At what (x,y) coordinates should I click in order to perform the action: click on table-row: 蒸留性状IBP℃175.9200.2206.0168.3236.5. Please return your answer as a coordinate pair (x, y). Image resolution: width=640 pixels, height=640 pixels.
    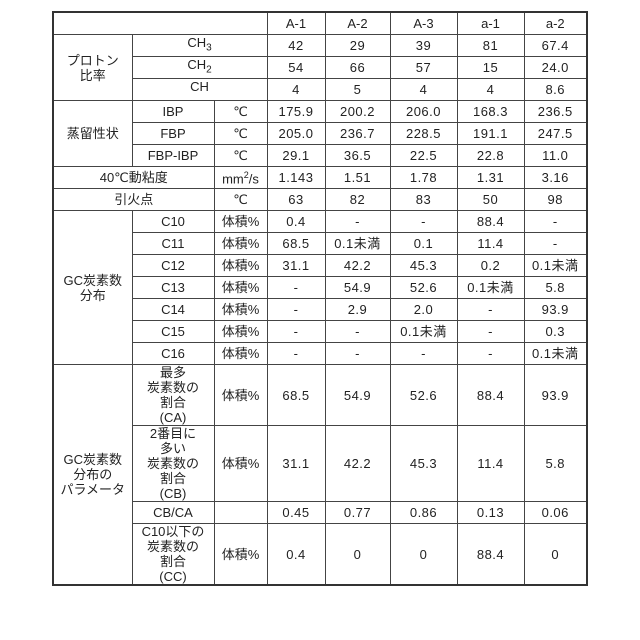
    Looking at the image, I should click on (320, 112).